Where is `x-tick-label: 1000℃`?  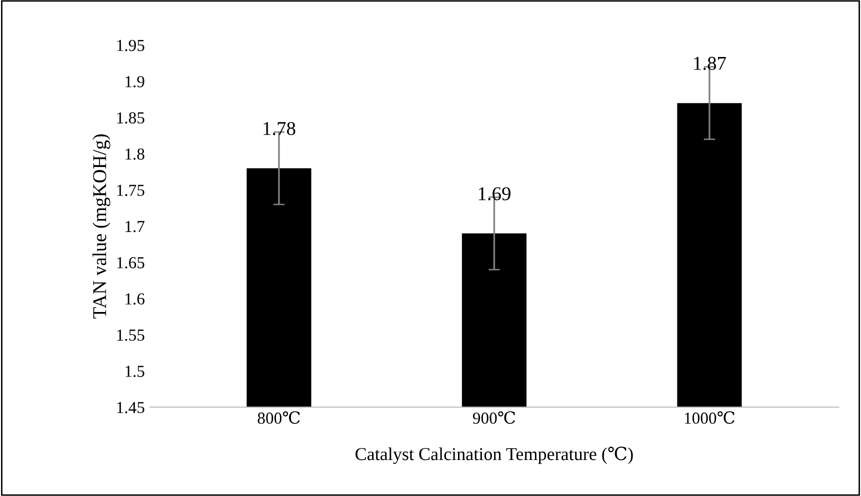
x-tick-label: 1000℃ is located at coordinates (709, 417).